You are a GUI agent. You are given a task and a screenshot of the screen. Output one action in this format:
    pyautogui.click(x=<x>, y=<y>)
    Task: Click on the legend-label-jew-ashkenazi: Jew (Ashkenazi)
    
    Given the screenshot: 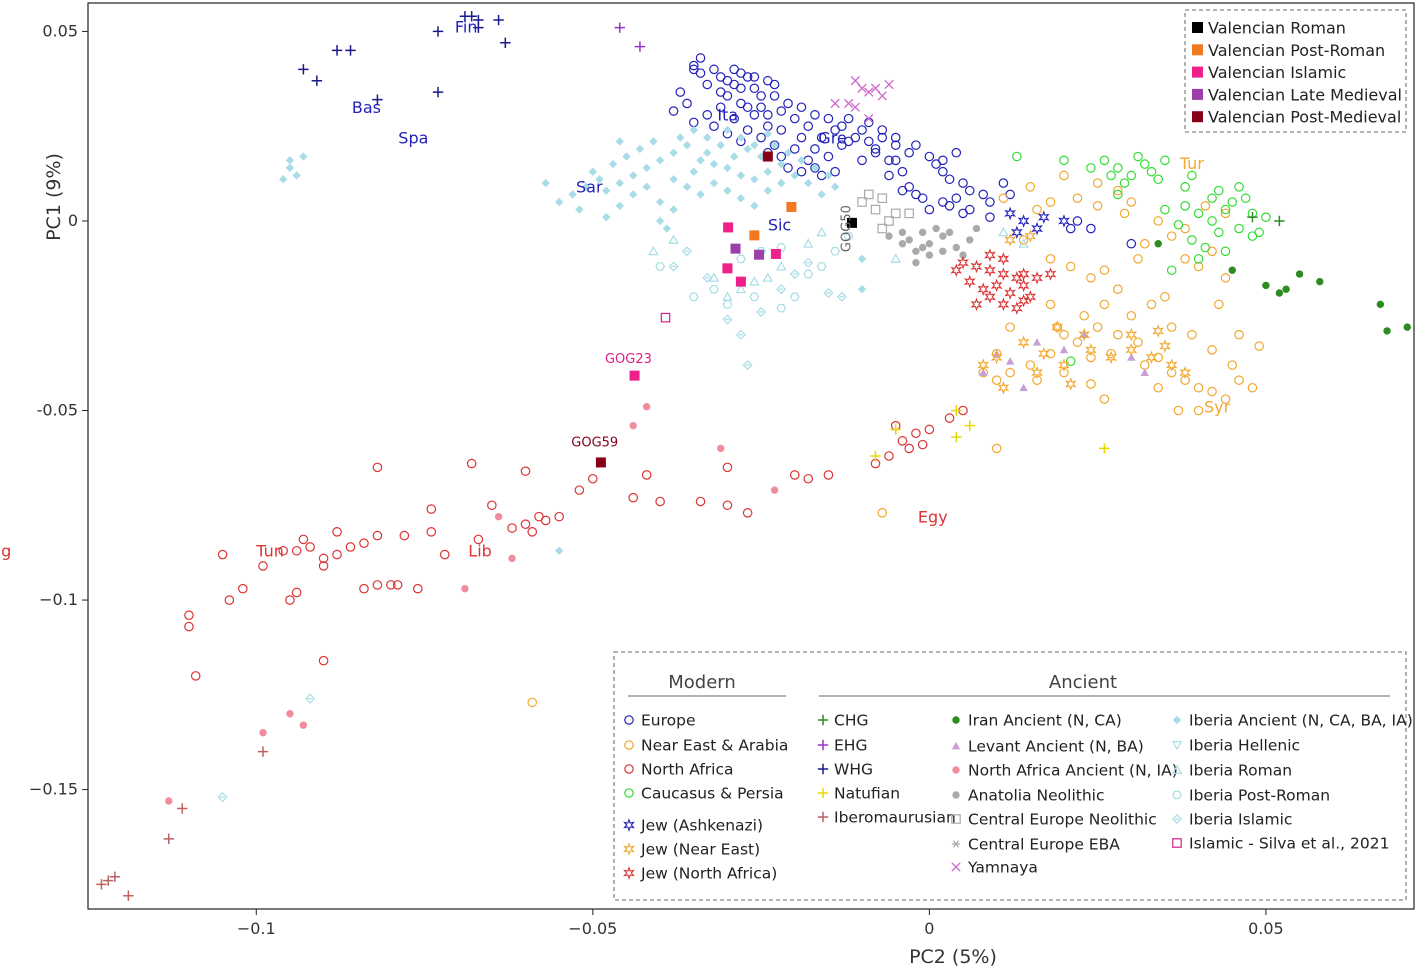 What is the action you would take?
    pyautogui.click(x=701, y=826)
    